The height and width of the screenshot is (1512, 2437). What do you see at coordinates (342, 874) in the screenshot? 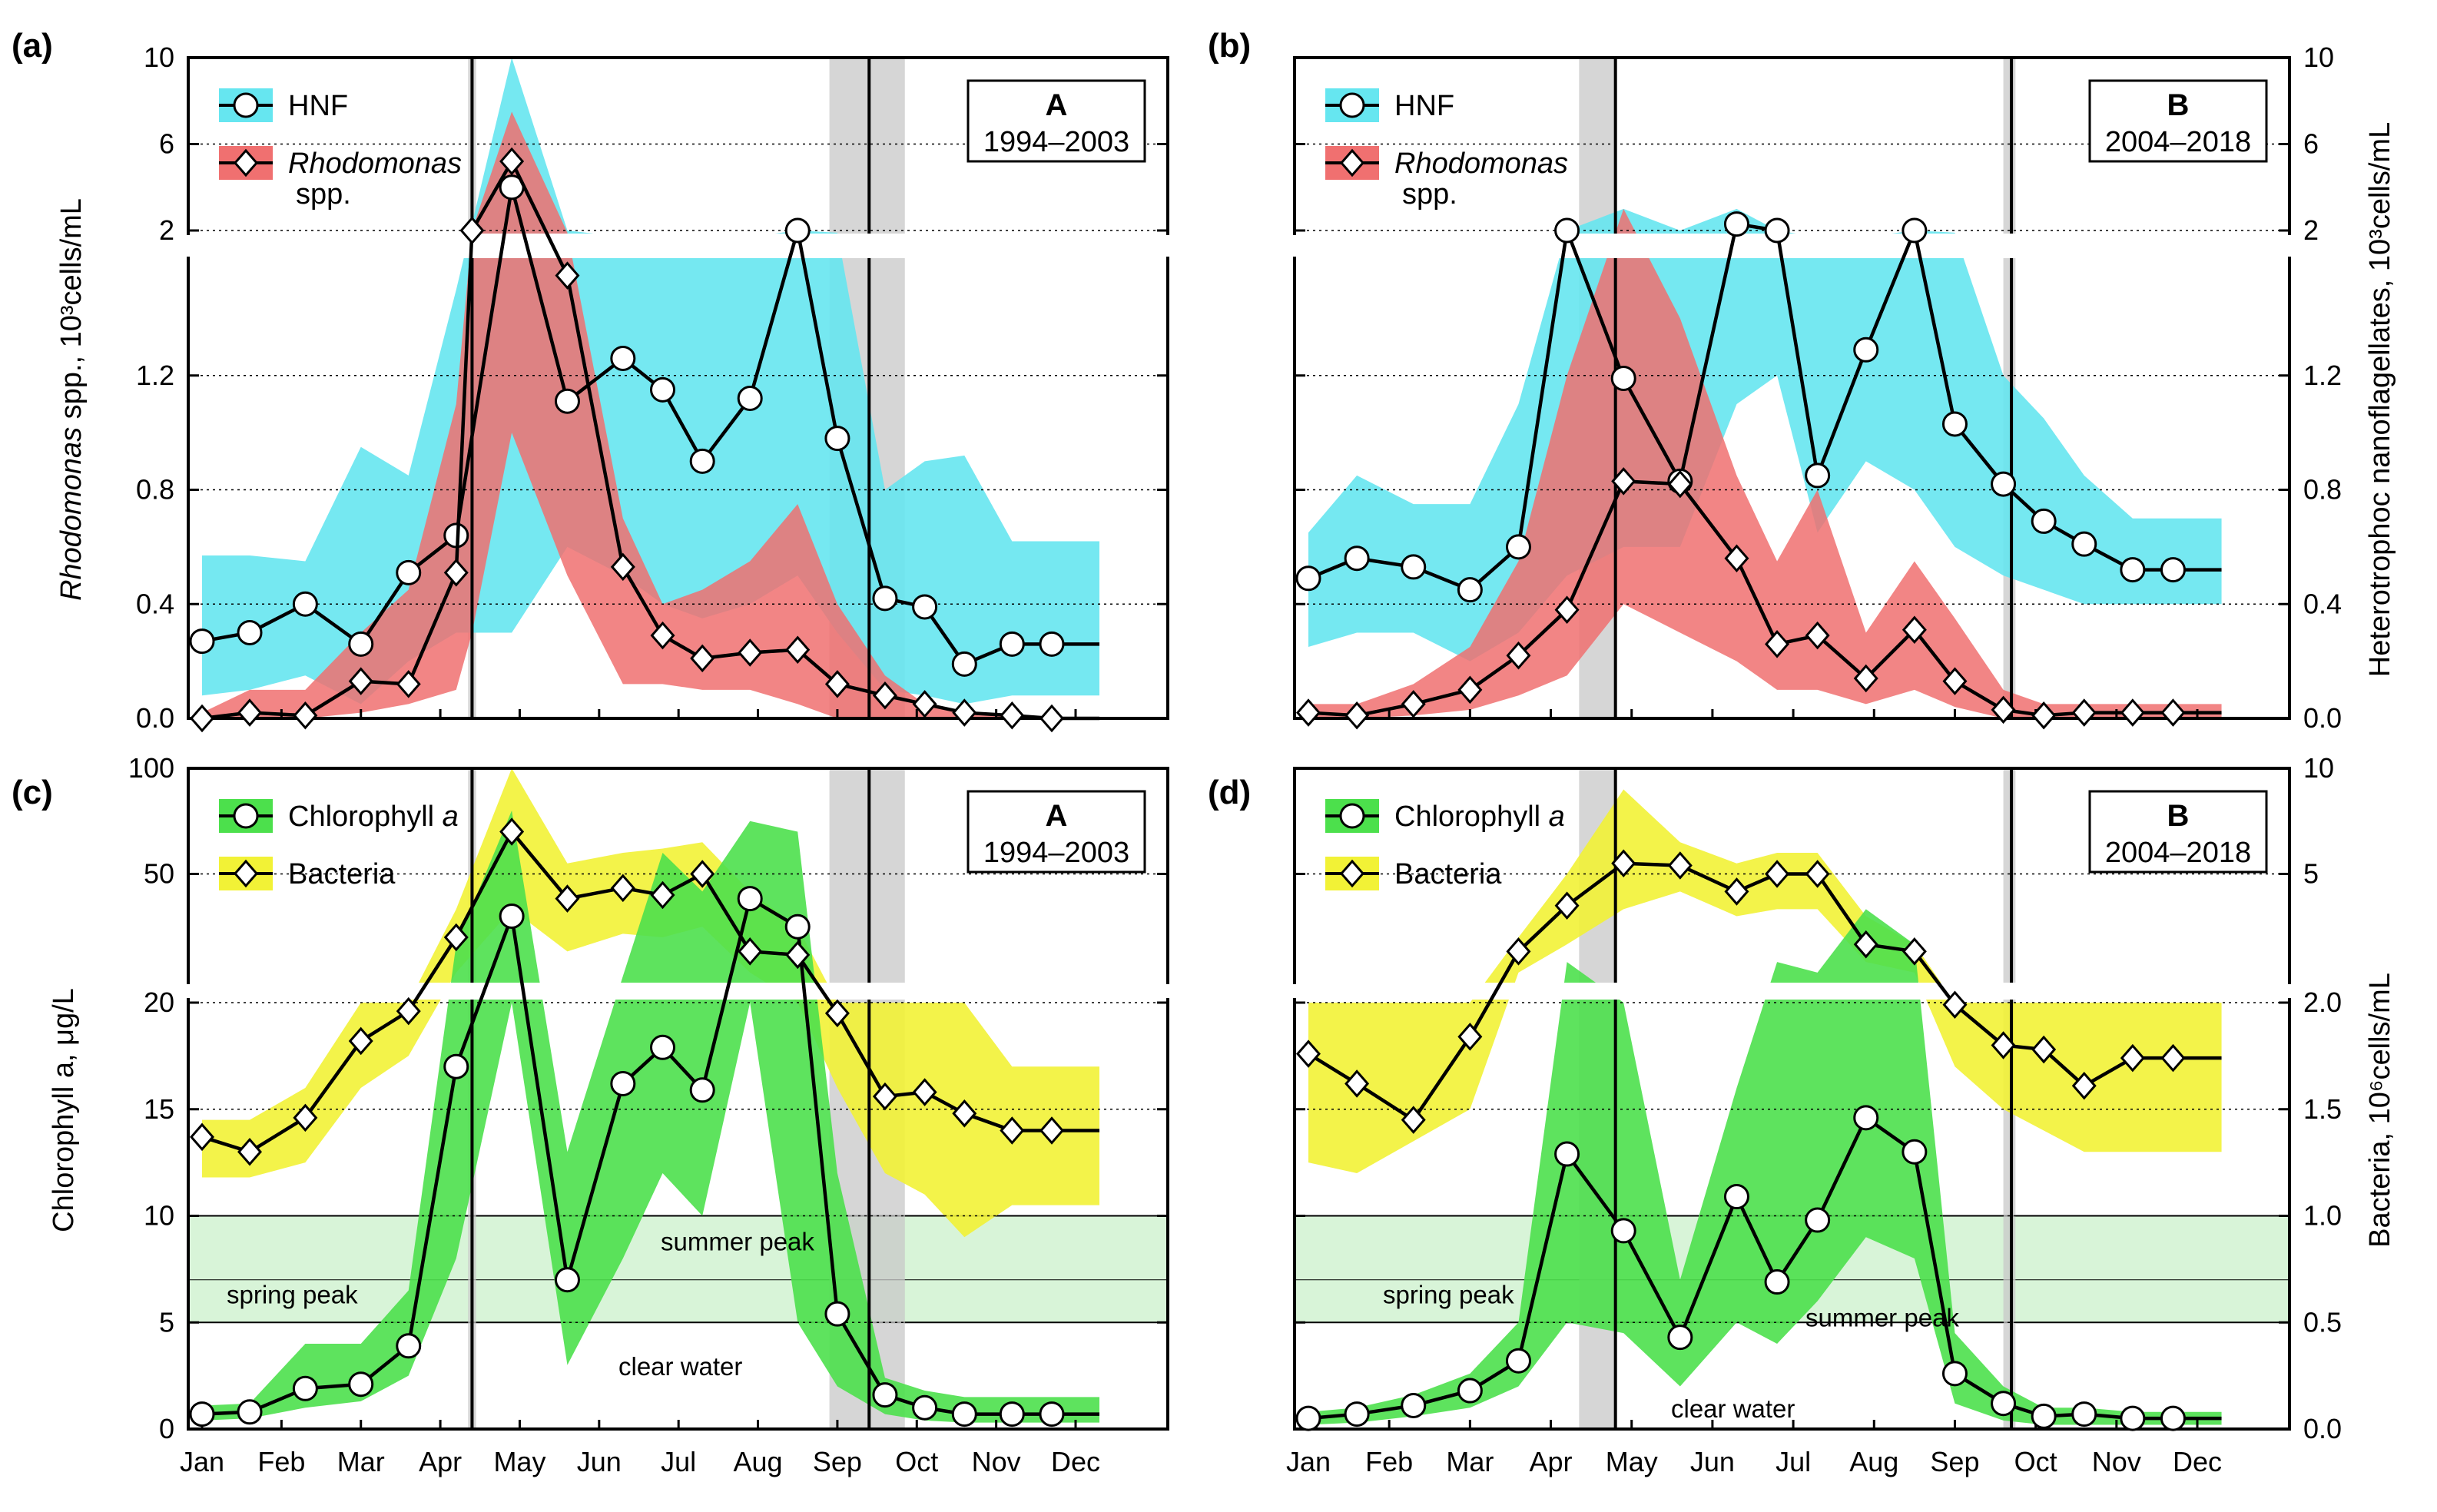
I see `legend-label: Bacteria` at bounding box center [342, 874].